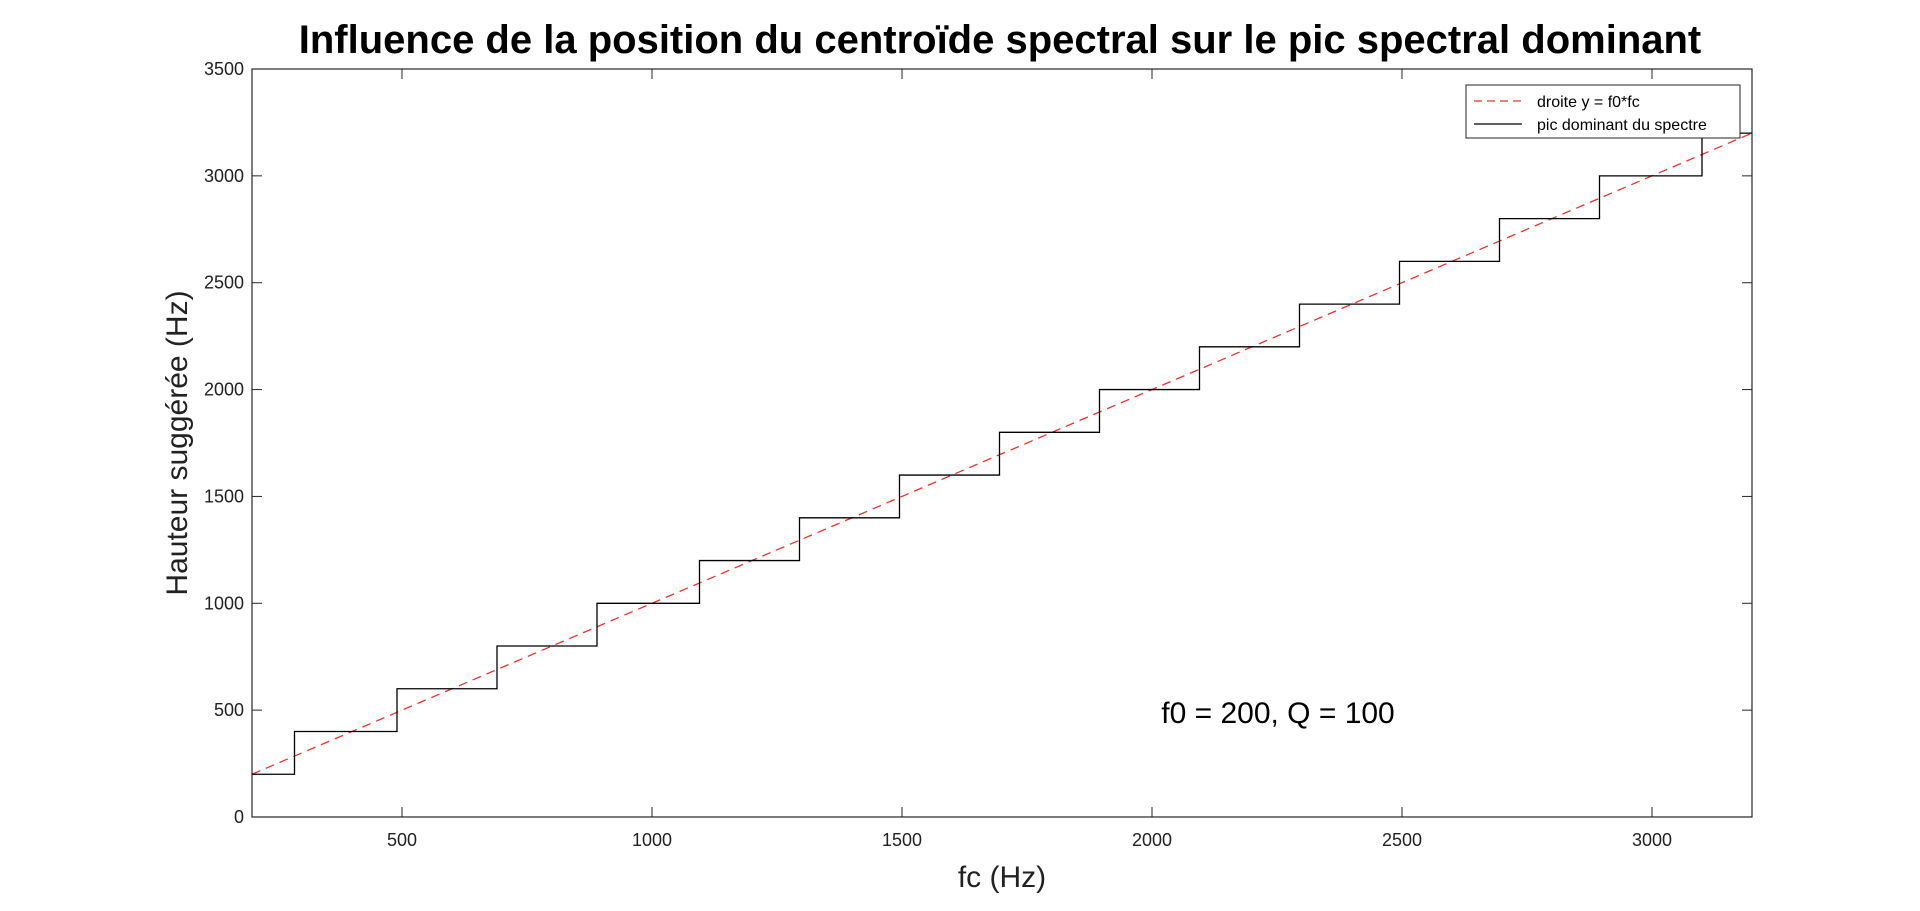  I want to click on legend: droite y = f0*fc pic dominant du spectre, so click(1603, 111).